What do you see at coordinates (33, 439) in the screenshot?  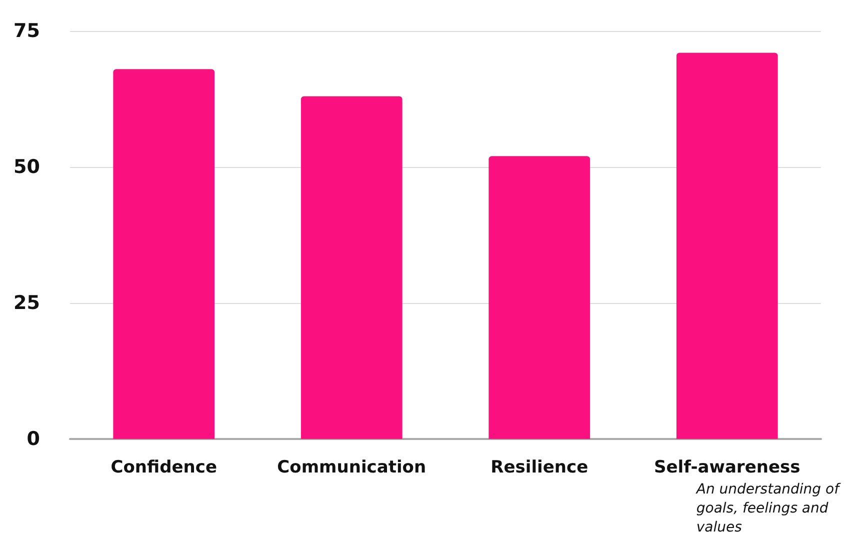 I see `y-tick-label: 0` at bounding box center [33, 439].